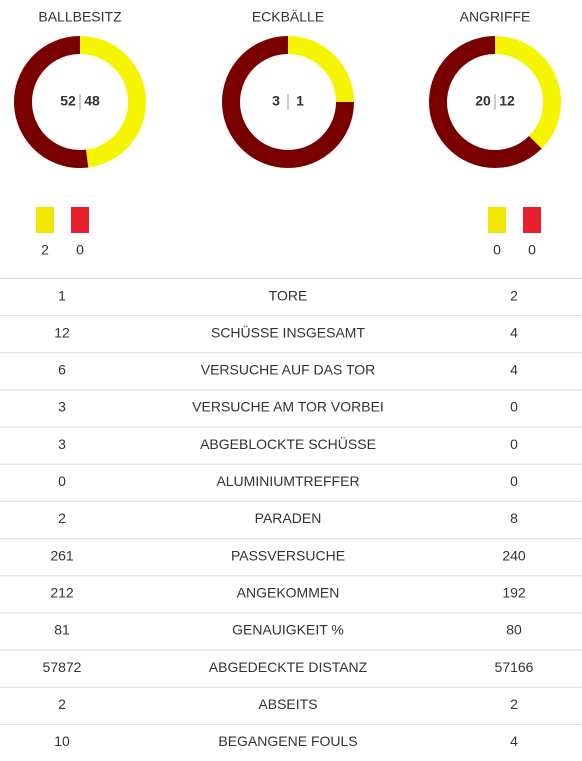  What do you see at coordinates (62, 295) in the screenshot?
I see `home-stat: 1` at bounding box center [62, 295].